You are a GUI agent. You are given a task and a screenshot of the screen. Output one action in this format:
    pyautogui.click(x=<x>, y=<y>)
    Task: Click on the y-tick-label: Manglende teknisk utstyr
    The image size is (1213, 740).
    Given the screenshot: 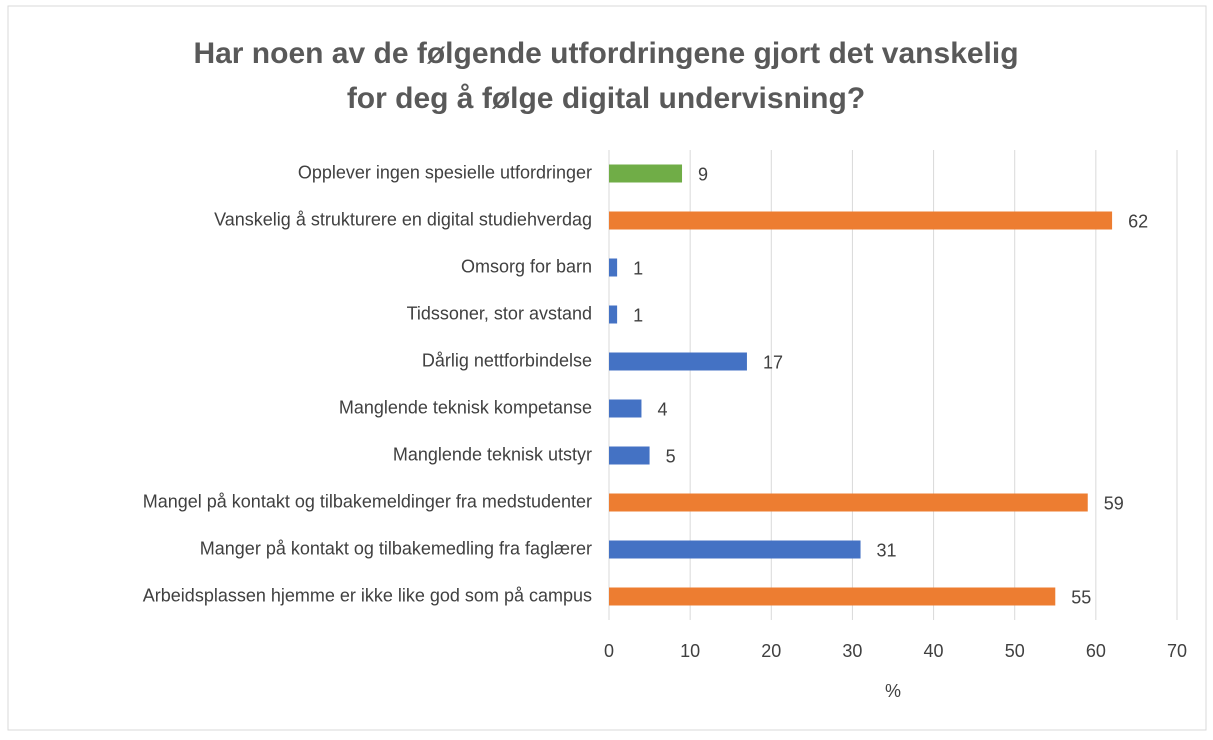 What is the action you would take?
    pyautogui.click(x=492, y=454)
    